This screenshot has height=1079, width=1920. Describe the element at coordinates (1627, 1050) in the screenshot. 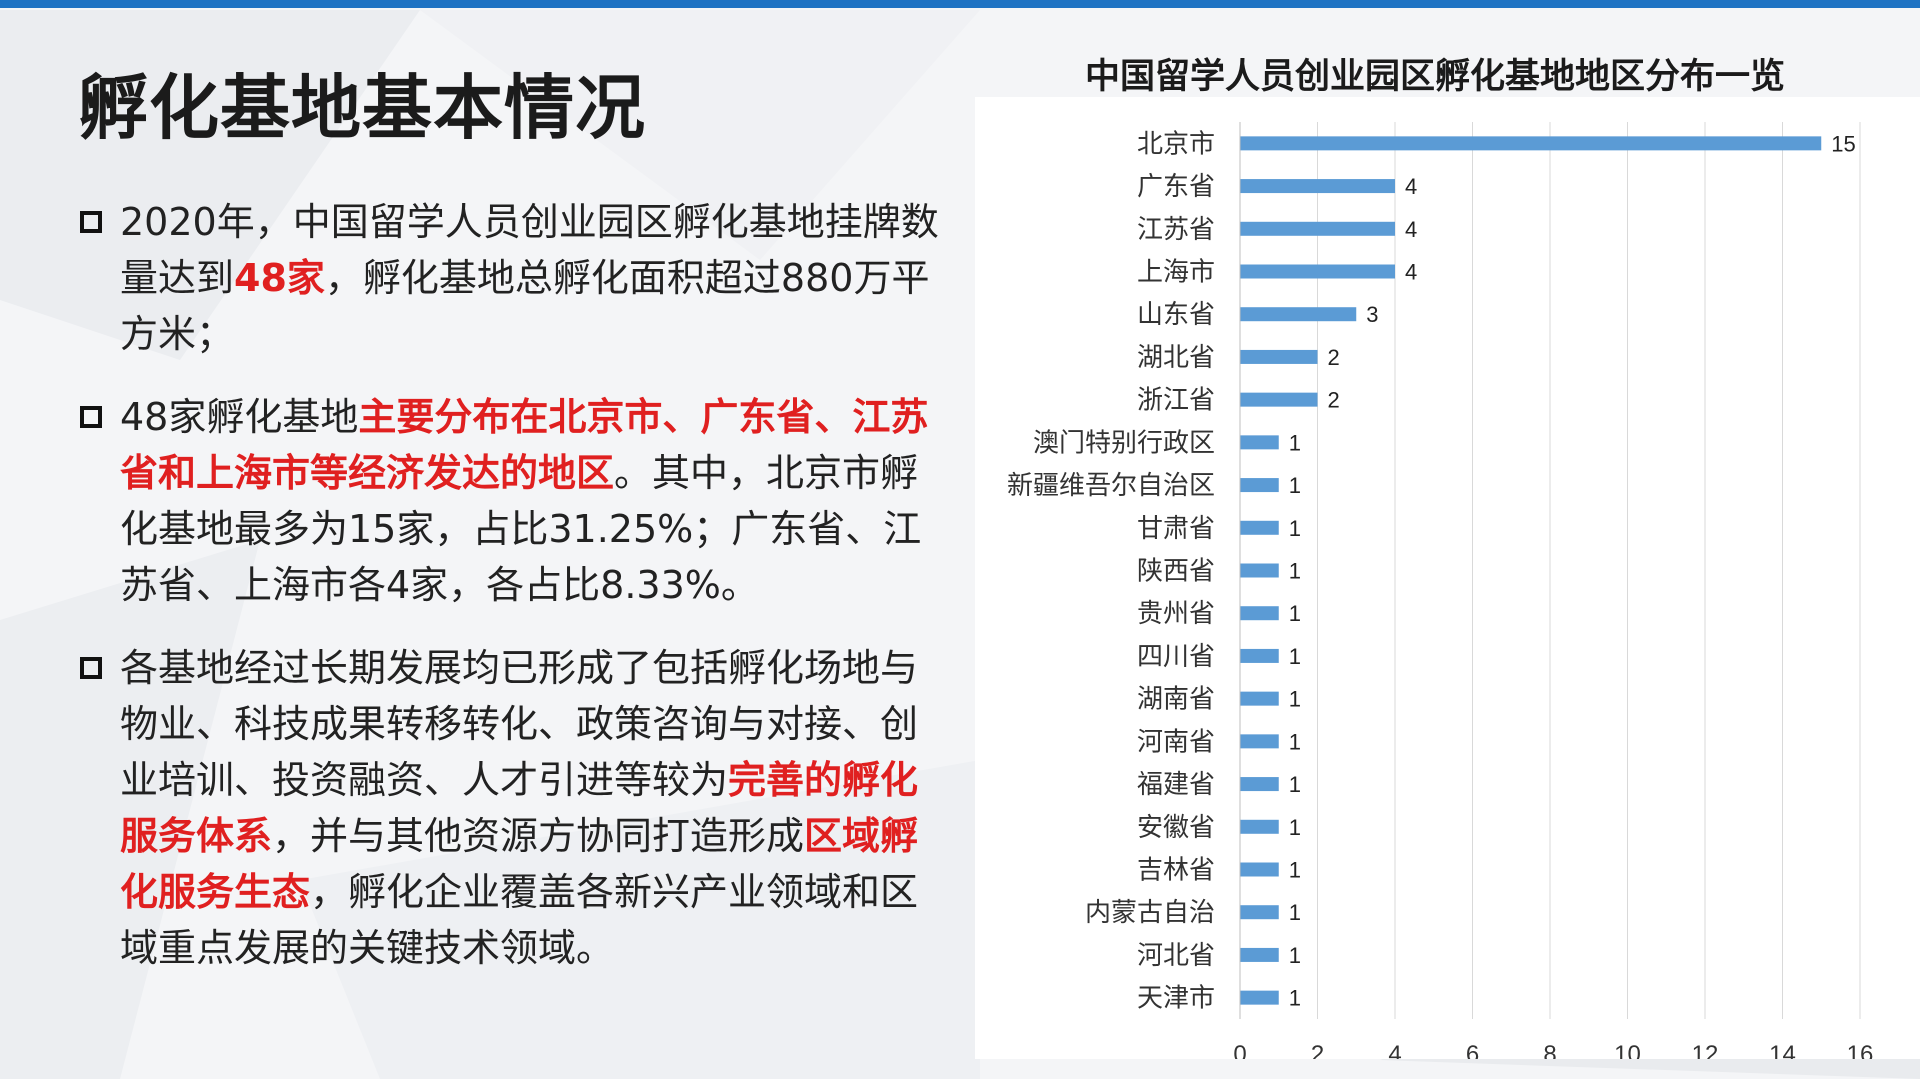

I see `x-tick-label: 10` at that location.